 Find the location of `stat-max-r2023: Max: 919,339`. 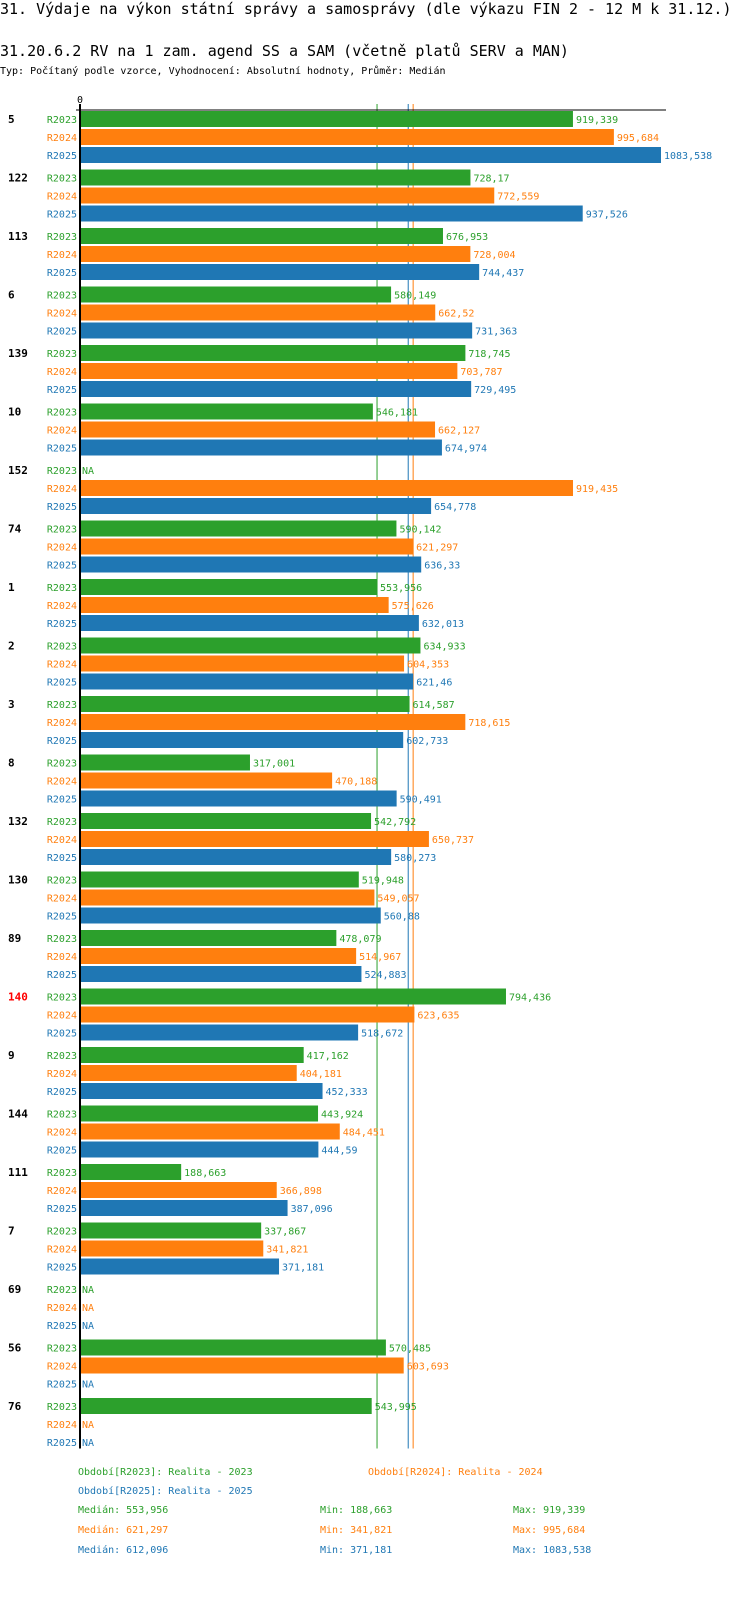

stat-max-r2023: Max: 919,339 is located at coordinates (549, 1510).